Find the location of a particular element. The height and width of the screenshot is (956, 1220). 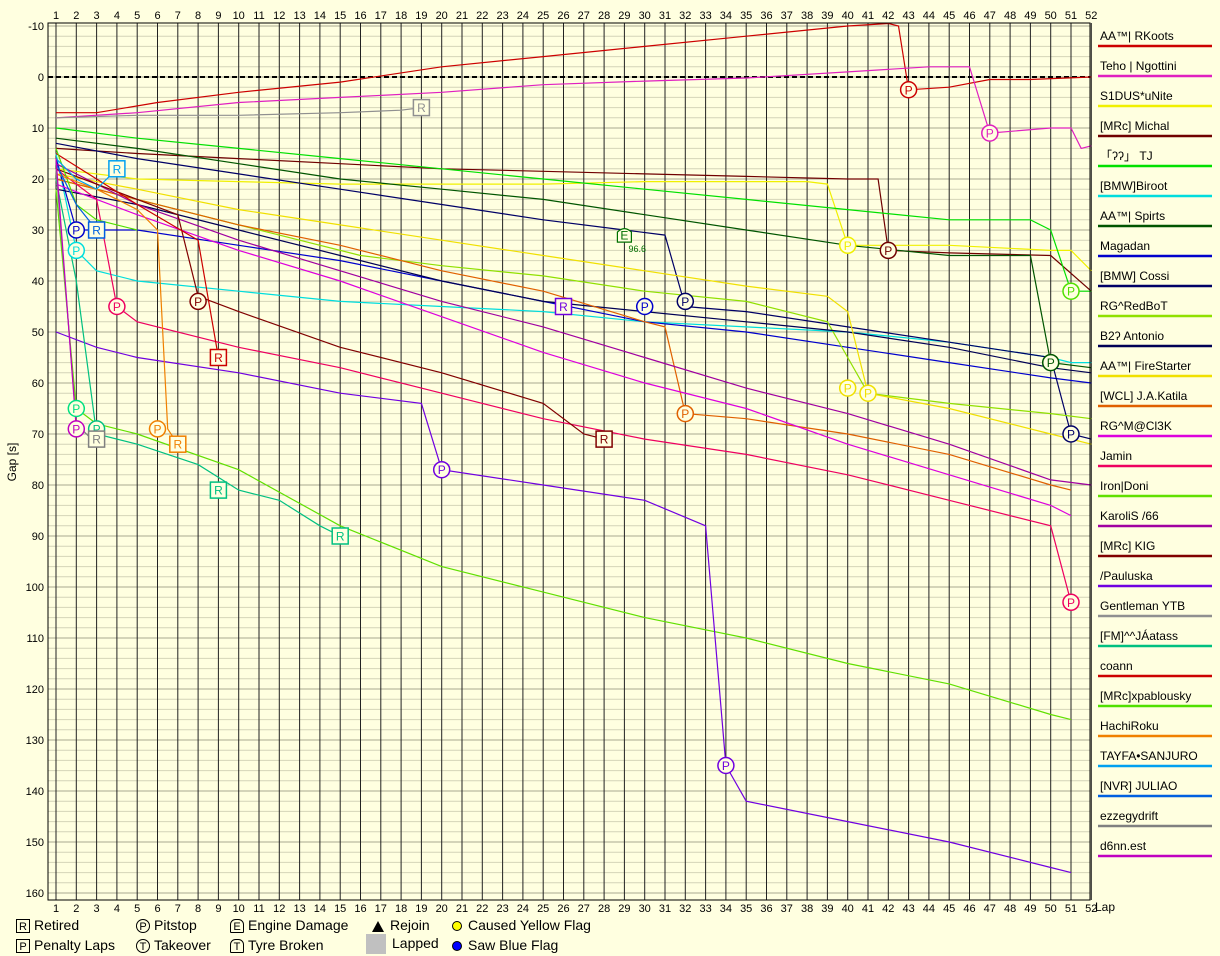

x-tick-label-top: 28 is located at coordinates (604, 16).